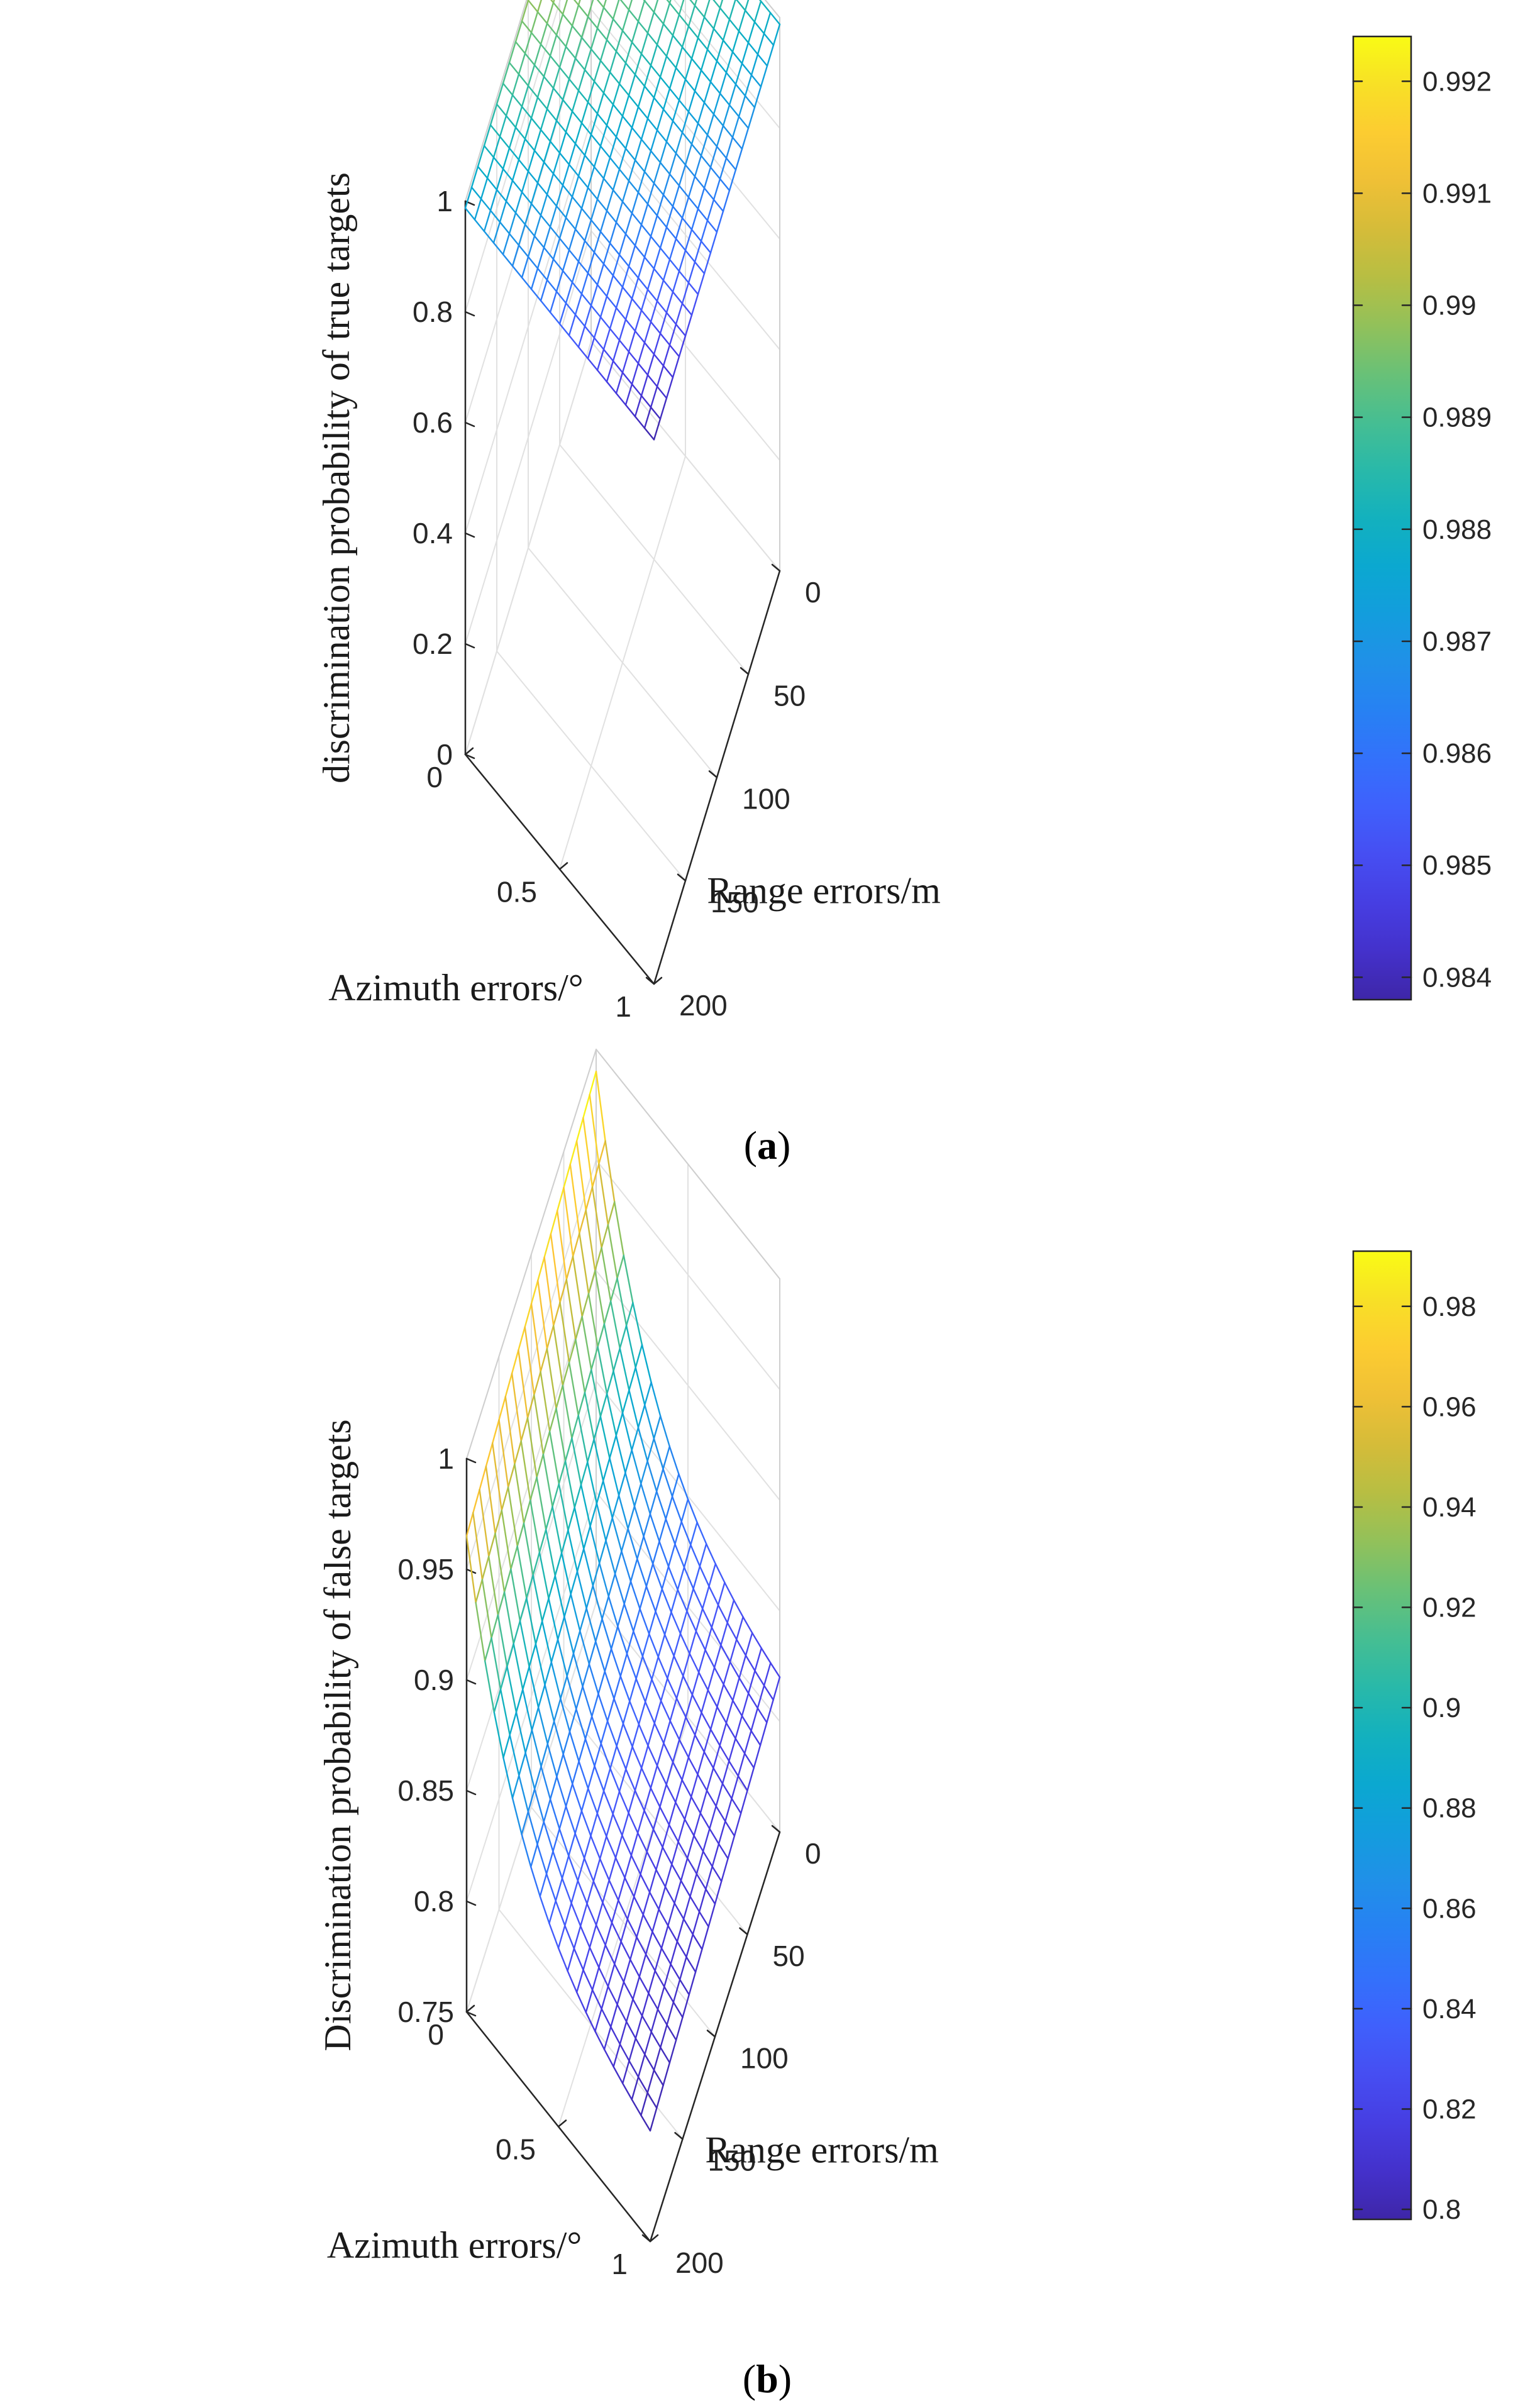 The width and height of the screenshot is (1535, 2408). Describe the element at coordinates (1457, 977) in the screenshot. I see `colorbar-tick-label: 0.984` at that location.